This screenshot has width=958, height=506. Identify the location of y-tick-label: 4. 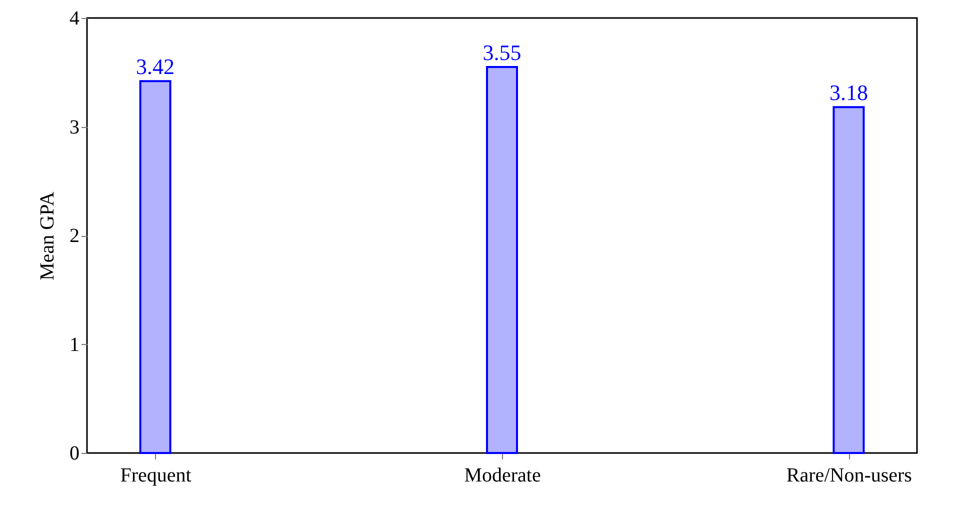
(75, 19).